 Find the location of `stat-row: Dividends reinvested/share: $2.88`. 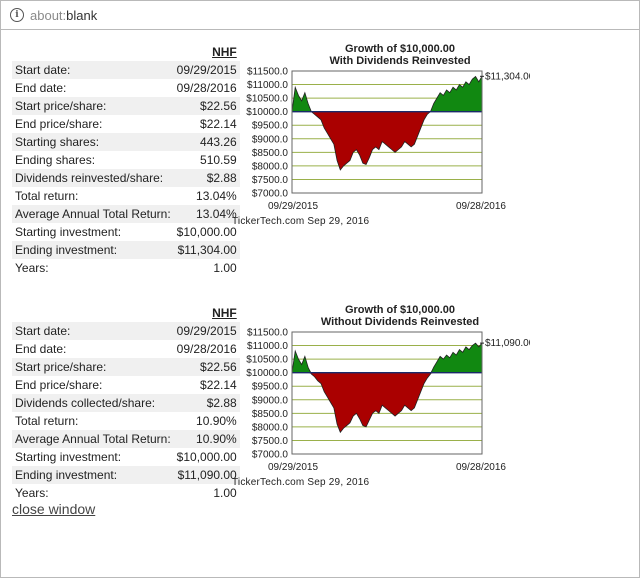

stat-row: Dividends reinvested/share: $2.88 is located at coordinates (126, 178).